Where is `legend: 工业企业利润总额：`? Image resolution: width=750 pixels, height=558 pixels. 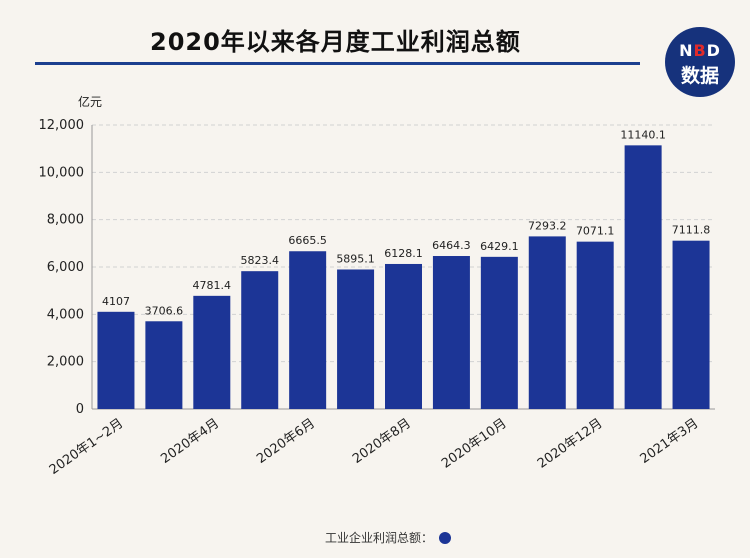 legend: 工业企业利润总额： is located at coordinates (388, 537).